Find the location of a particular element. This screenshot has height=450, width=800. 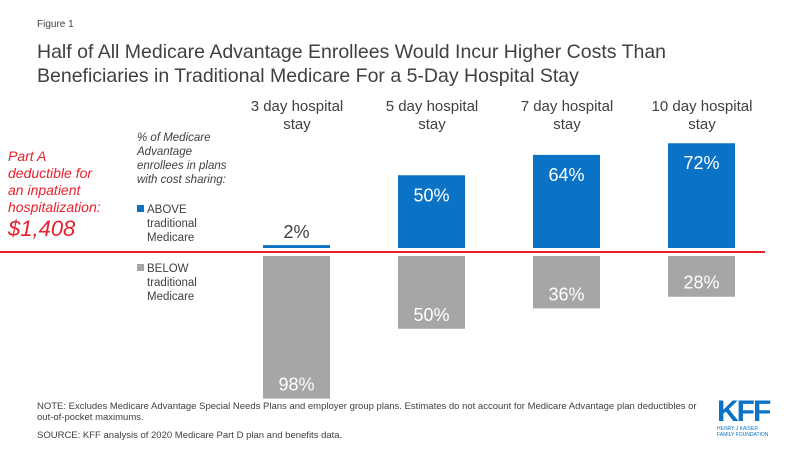

category-label-10-day: 10 day hospital stay is located at coordinates (702, 116).